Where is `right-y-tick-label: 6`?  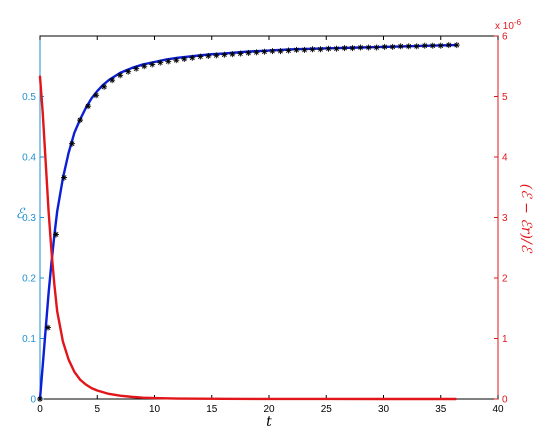
right-y-tick-label: 6 is located at coordinates (505, 37).